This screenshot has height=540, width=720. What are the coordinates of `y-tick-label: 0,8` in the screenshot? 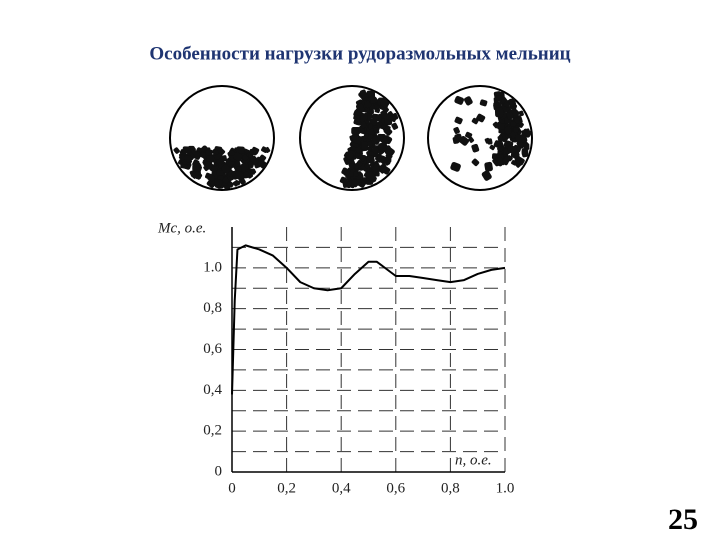 It's located at (212, 308).